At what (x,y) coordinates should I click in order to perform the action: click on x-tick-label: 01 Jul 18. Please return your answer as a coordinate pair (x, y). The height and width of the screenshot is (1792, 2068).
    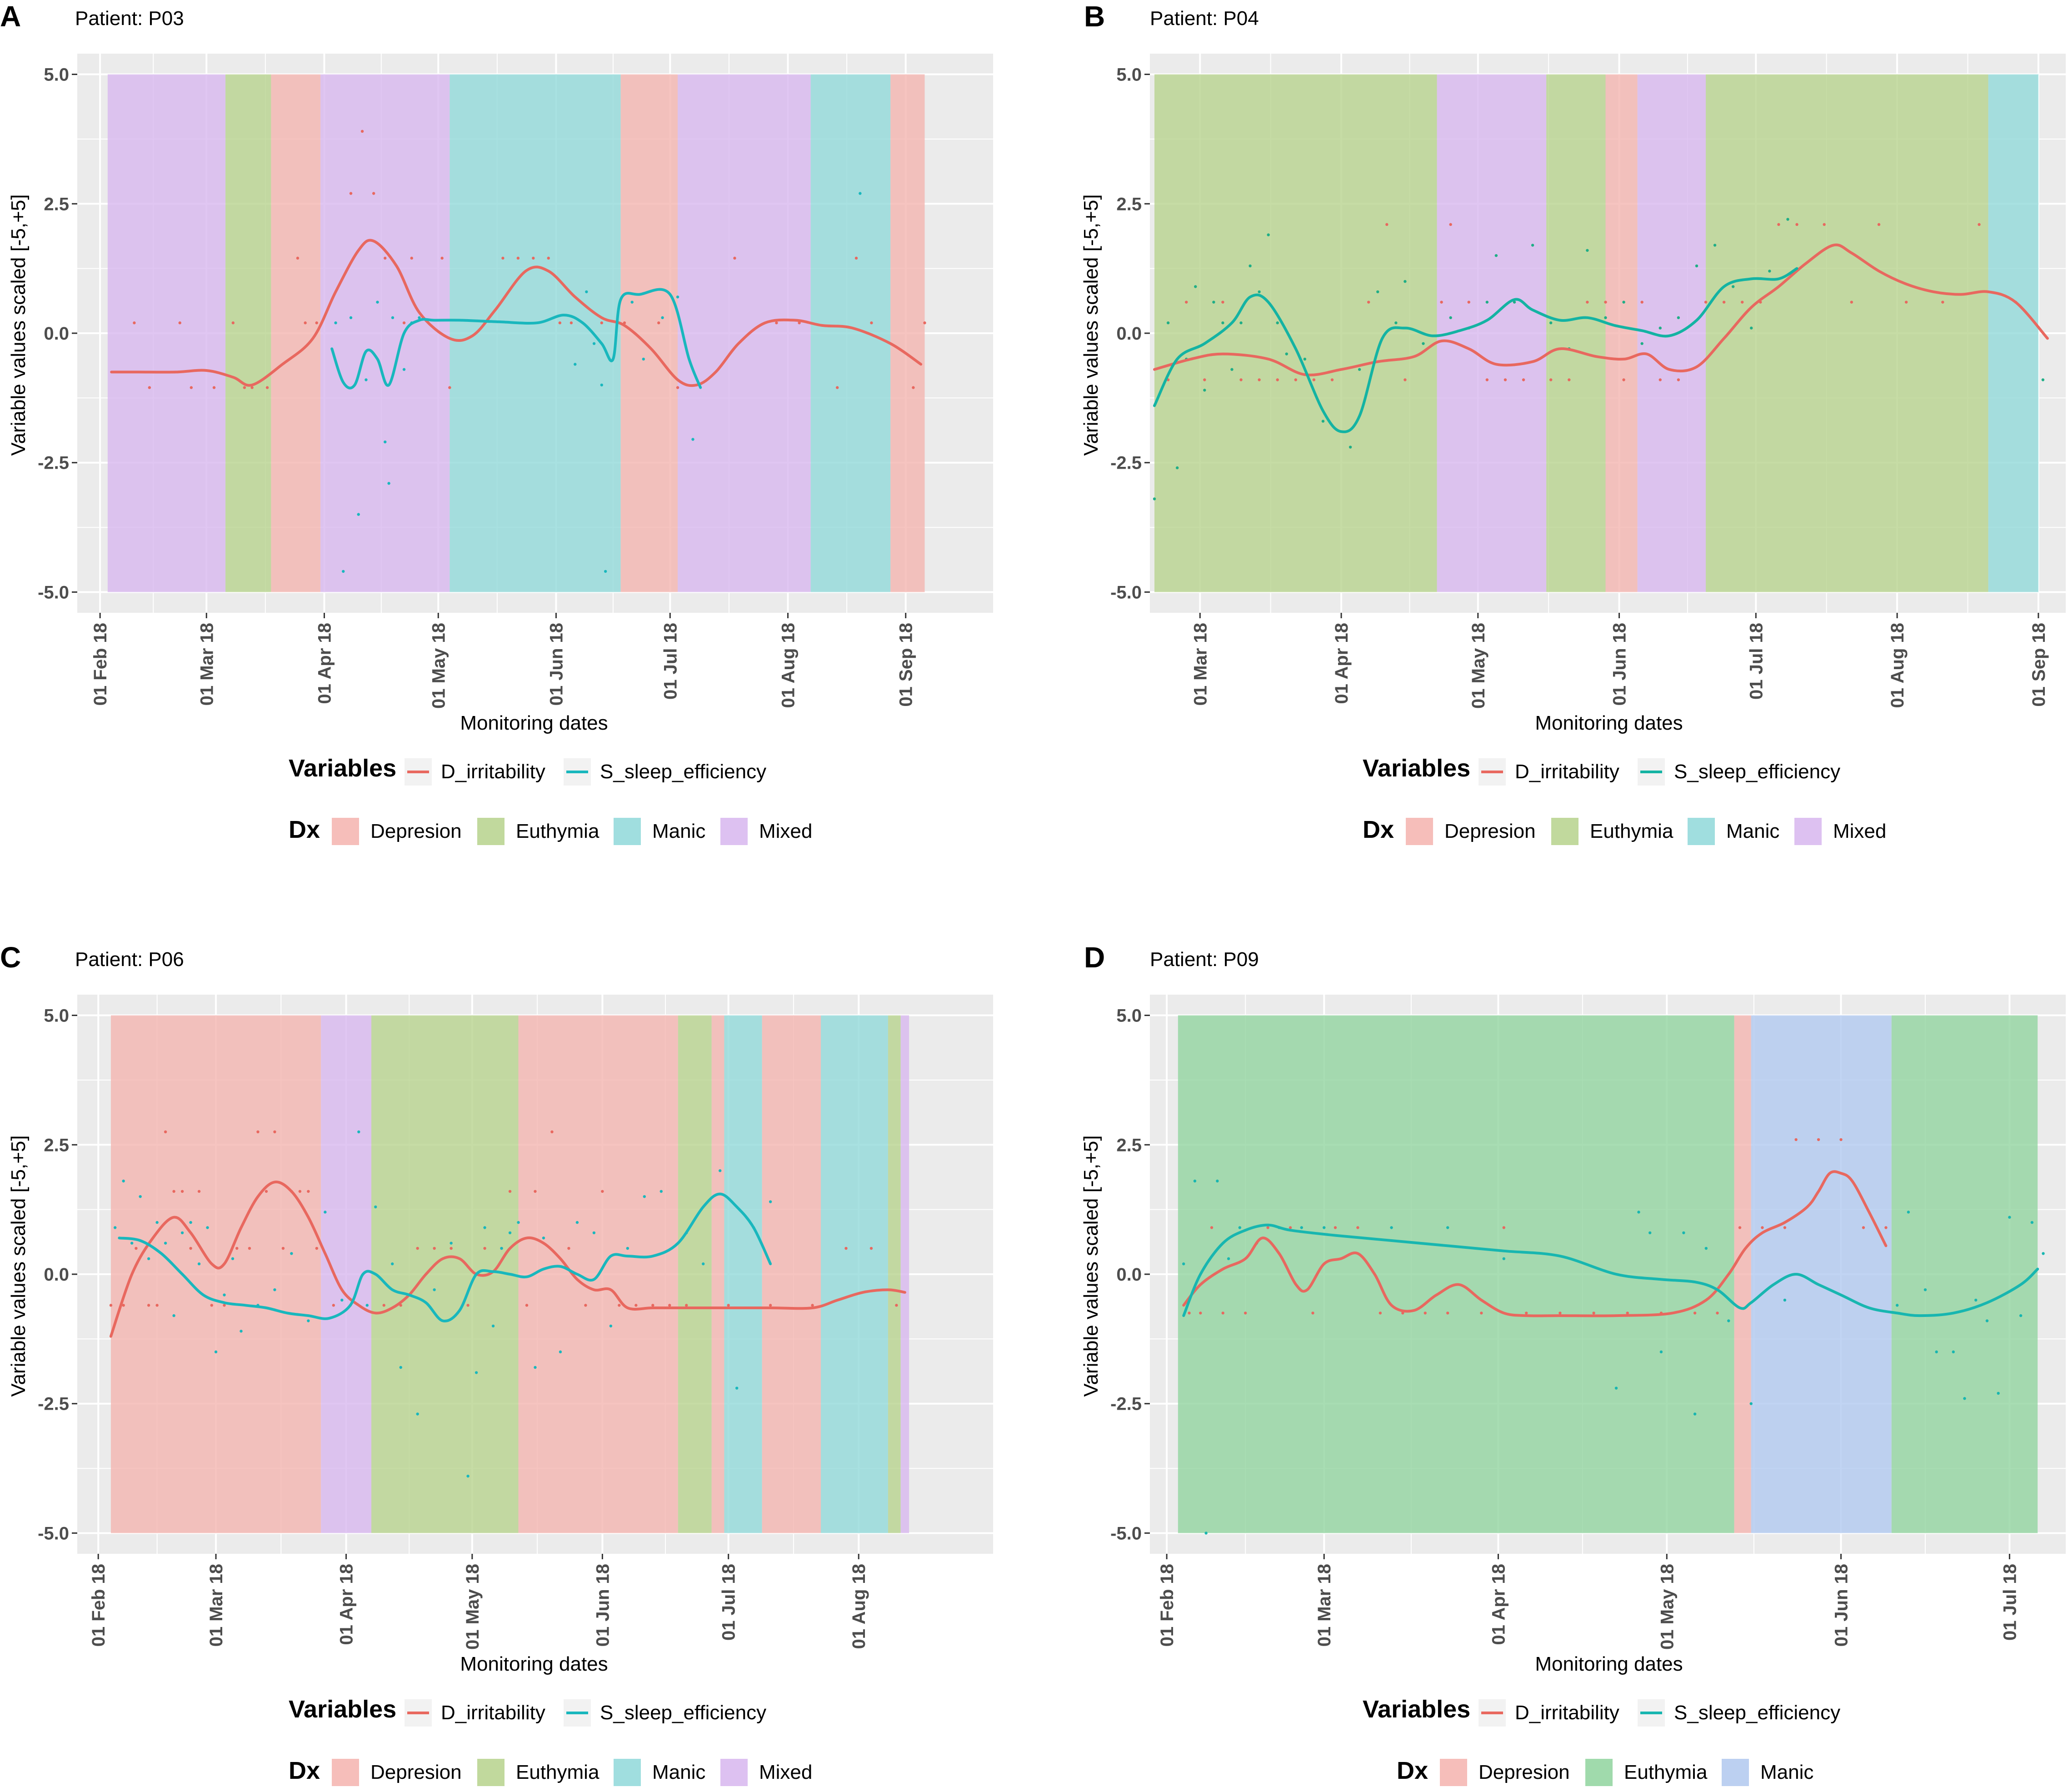
    Looking at the image, I should click on (1756, 661).